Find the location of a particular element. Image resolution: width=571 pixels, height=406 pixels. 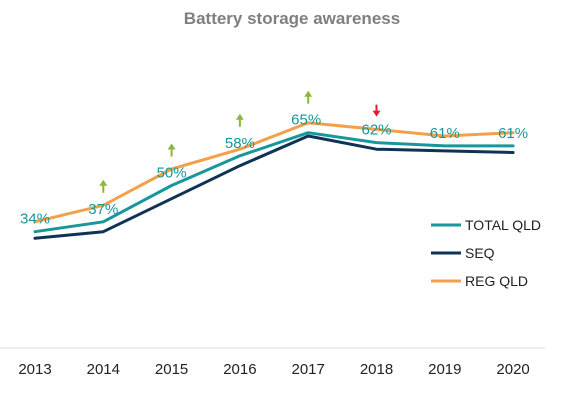

data-label-2017: 65% is located at coordinates (306, 120).